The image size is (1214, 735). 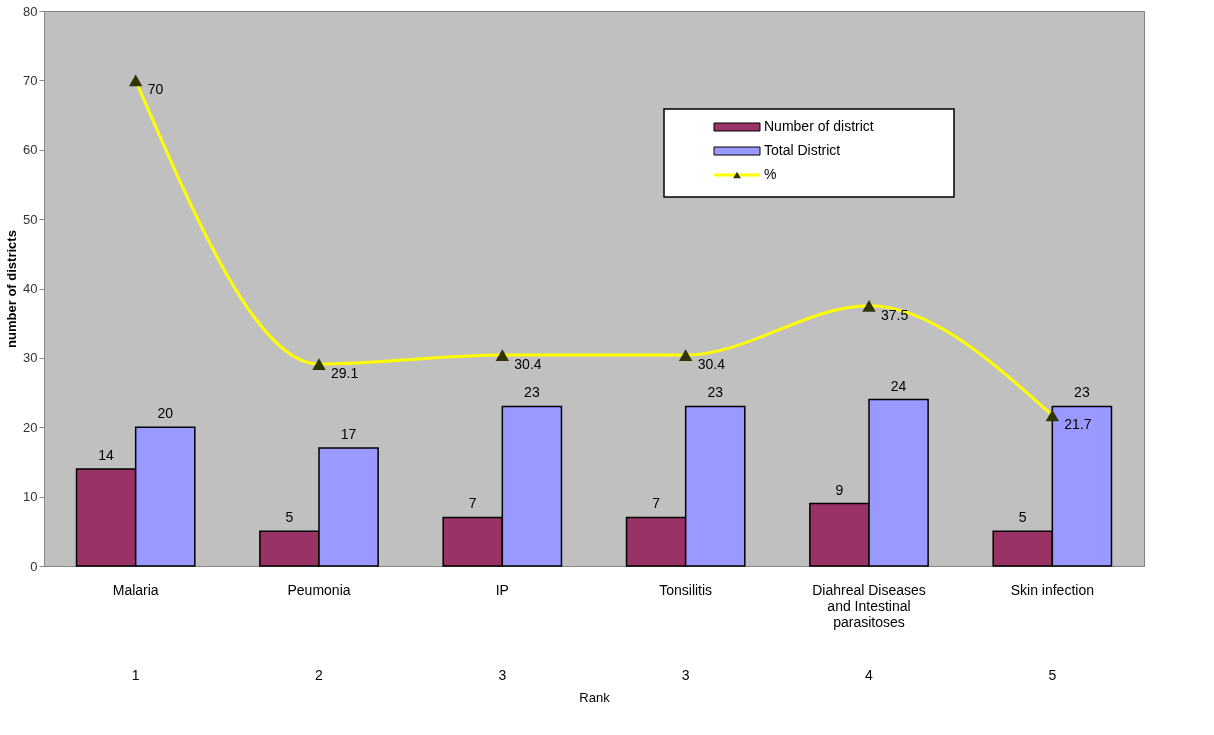 What do you see at coordinates (30, 288) in the screenshot?
I see `y-tick-label: 40` at bounding box center [30, 288].